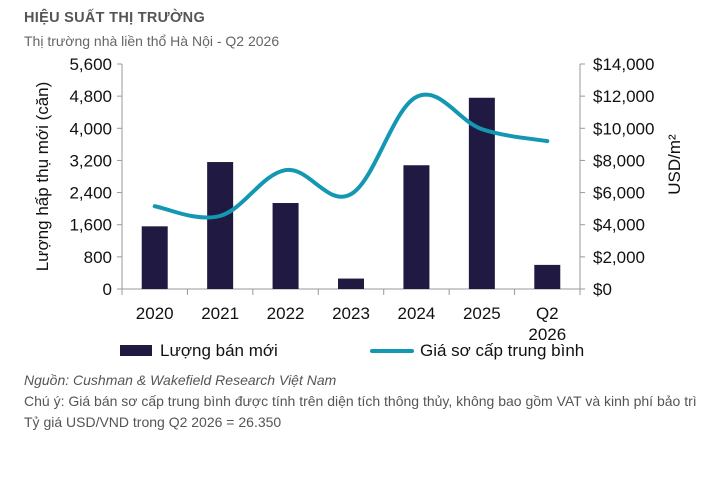 This screenshot has height=485, width=713. What do you see at coordinates (623, 64) in the screenshot?
I see `right-tick-label: $14,000` at bounding box center [623, 64].